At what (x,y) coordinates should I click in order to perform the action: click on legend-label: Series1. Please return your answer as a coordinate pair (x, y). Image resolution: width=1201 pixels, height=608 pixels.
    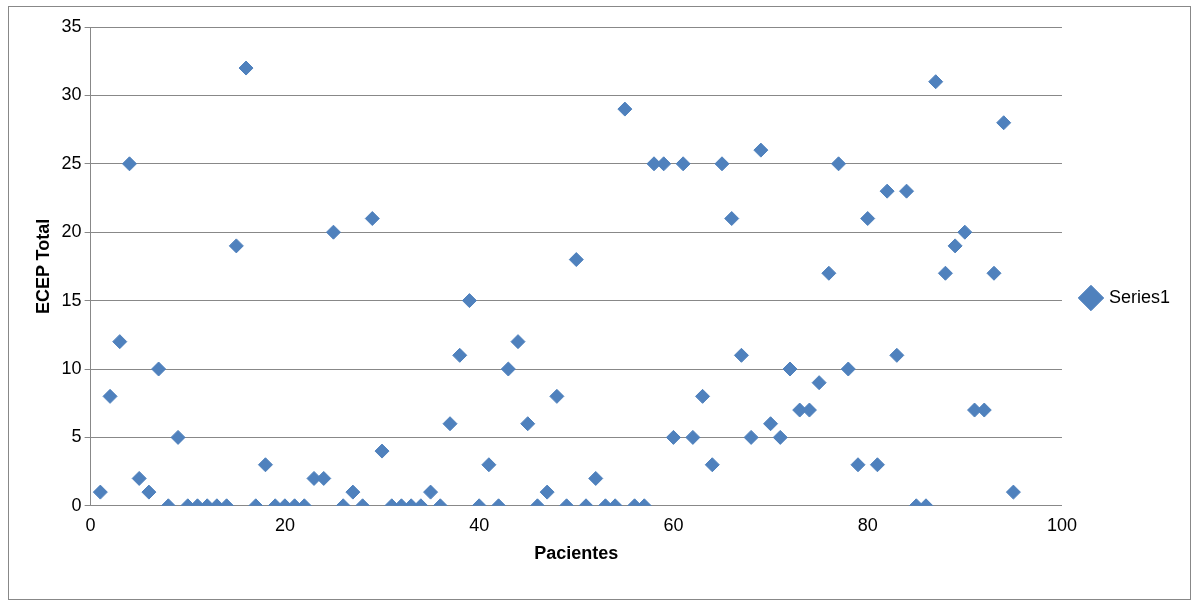
    Looking at the image, I should click on (1139, 296).